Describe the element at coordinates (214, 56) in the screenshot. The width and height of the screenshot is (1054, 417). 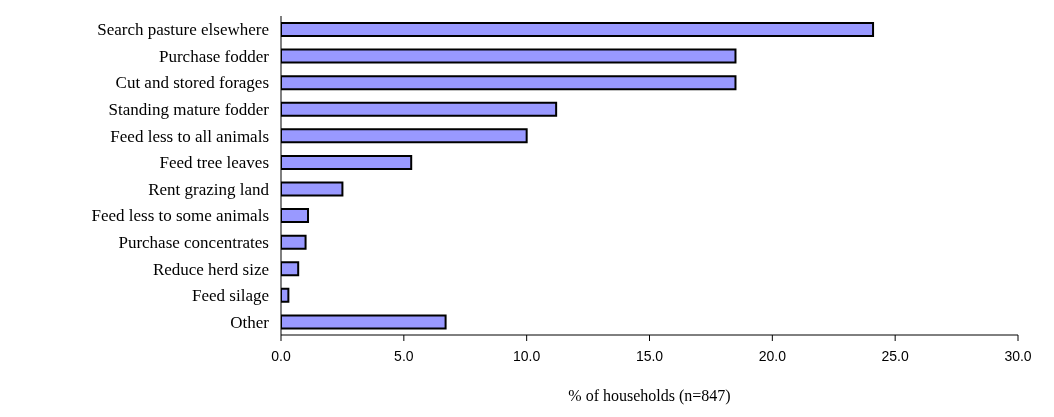
I see `y-tick-label: Purchase fodder` at that location.